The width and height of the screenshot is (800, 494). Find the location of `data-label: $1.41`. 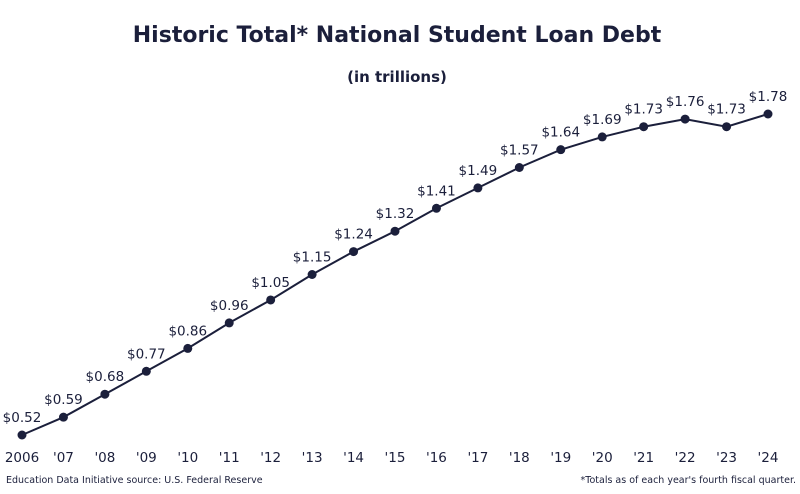

data-label: $1.41 is located at coordinates (436, 191).